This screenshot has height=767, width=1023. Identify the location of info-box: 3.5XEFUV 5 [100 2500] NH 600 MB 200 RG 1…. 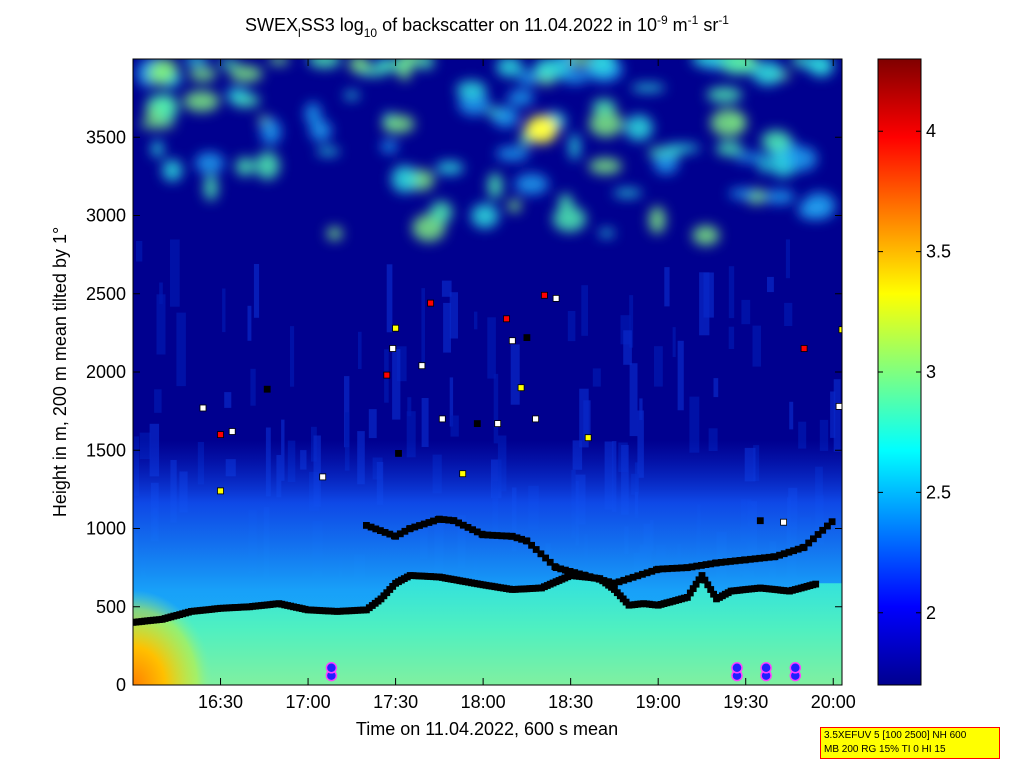
(910, 743).